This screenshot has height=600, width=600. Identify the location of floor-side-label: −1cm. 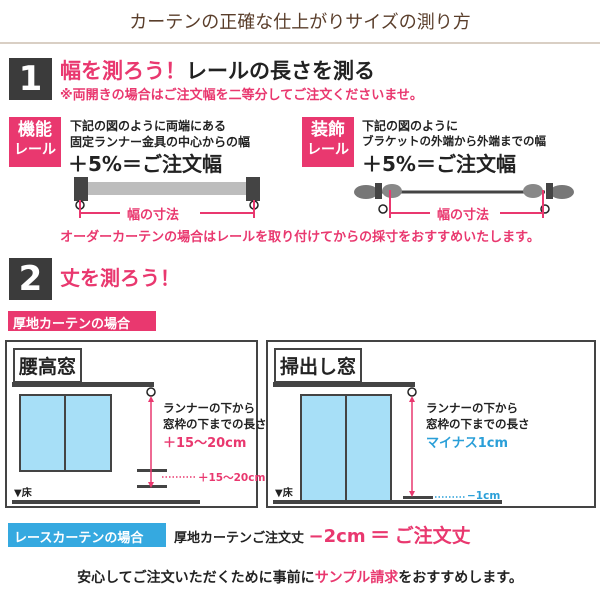
(484, 496).